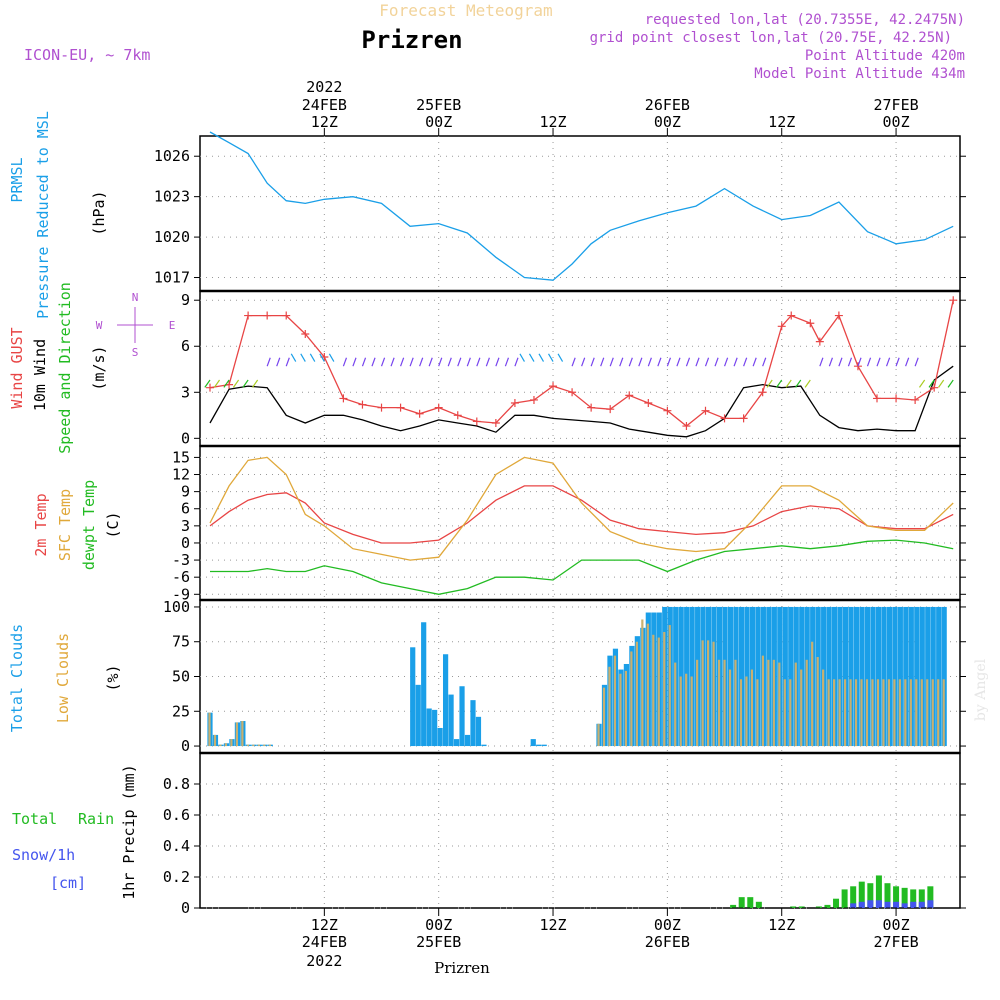  What do you see at coordinates (981, 689) in the screenshot?
I see `signature: by Angel` at bounding box center [981, 689].